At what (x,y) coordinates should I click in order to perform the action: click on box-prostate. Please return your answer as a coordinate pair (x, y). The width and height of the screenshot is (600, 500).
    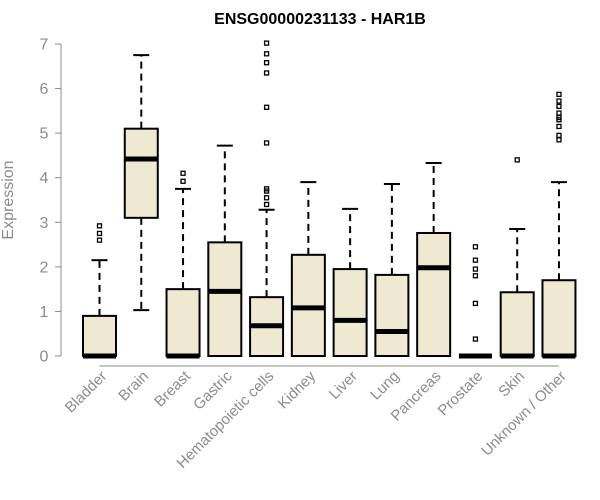
    Looking at the image, I should click on (475, 301).